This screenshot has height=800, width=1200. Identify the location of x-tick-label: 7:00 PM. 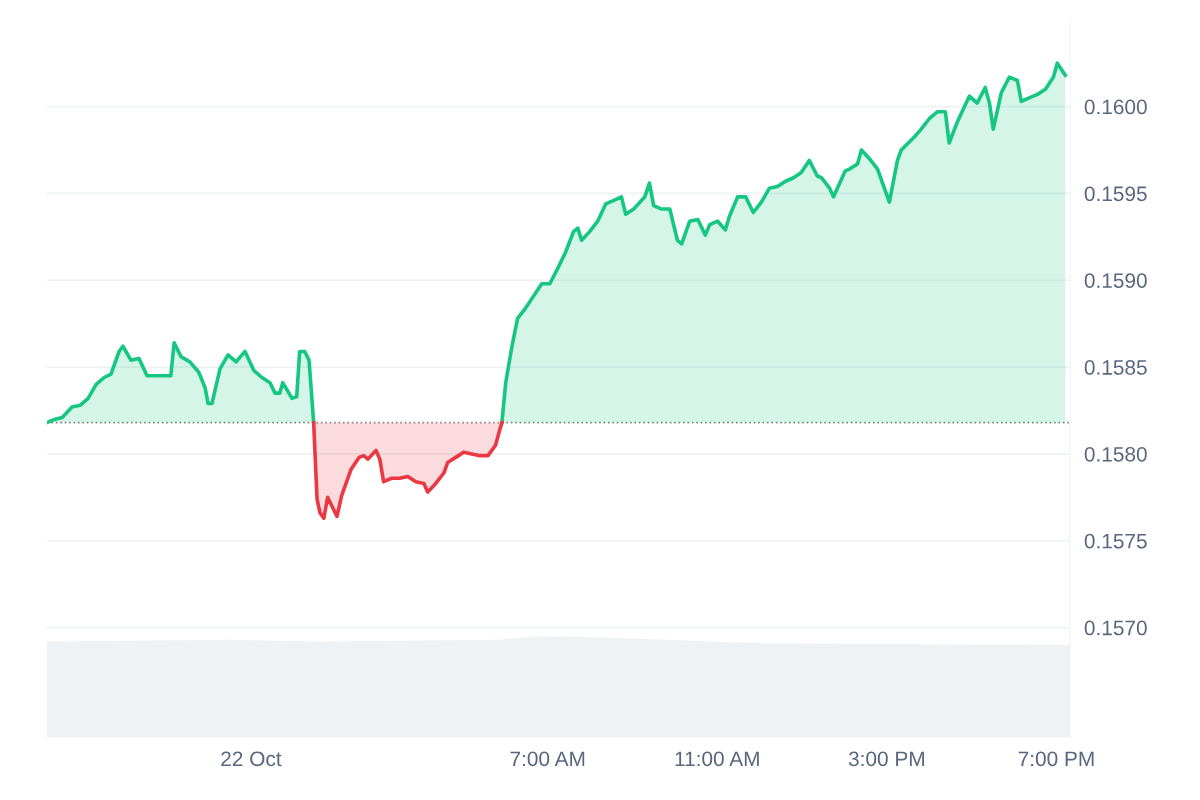
(1056, 759).